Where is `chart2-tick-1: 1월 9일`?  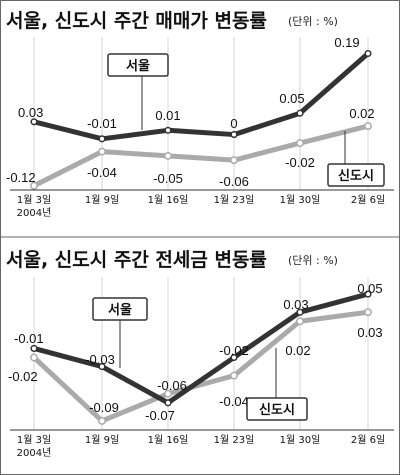 chart2-tick-1: 1월 9일 is located at coordinates (102, 440).